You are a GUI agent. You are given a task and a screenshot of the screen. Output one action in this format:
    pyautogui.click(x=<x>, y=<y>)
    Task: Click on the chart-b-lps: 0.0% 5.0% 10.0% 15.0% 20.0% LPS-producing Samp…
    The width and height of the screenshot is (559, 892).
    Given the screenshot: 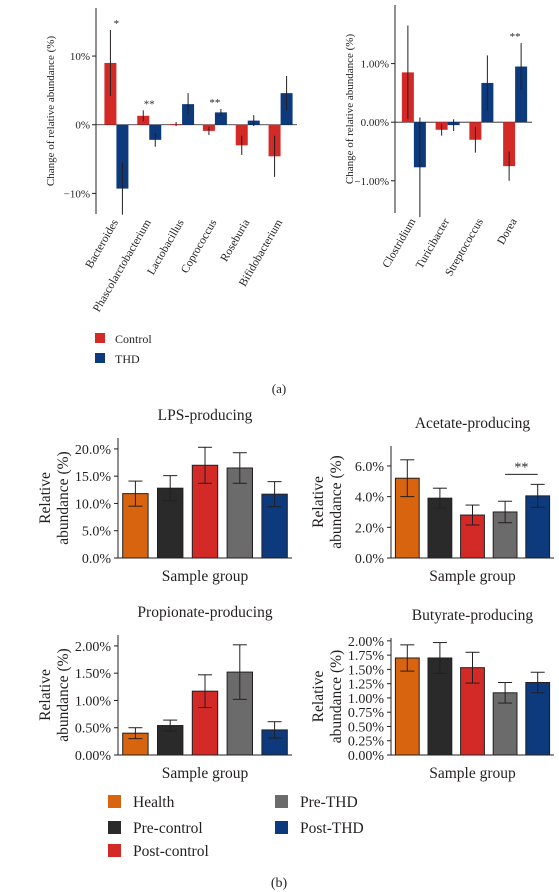 What is the action you would take?
    pyautogui.click(x=164, y=496)
    